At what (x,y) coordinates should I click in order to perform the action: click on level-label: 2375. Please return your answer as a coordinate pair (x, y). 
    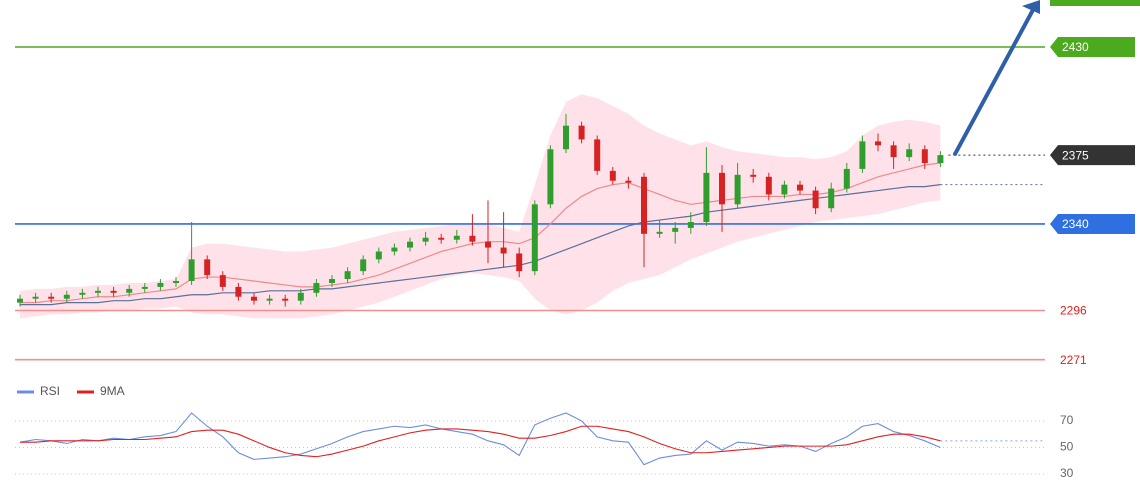
    Looking at the image, I should click on (1075, 155).